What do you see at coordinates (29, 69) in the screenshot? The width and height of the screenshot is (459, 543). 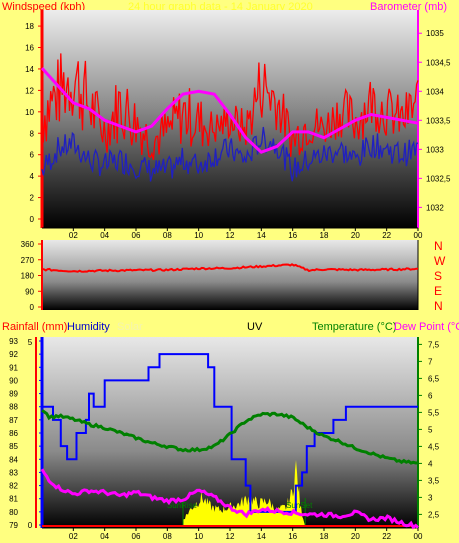 I see `y-tick-label: 14` at bounding box center [29, 69].